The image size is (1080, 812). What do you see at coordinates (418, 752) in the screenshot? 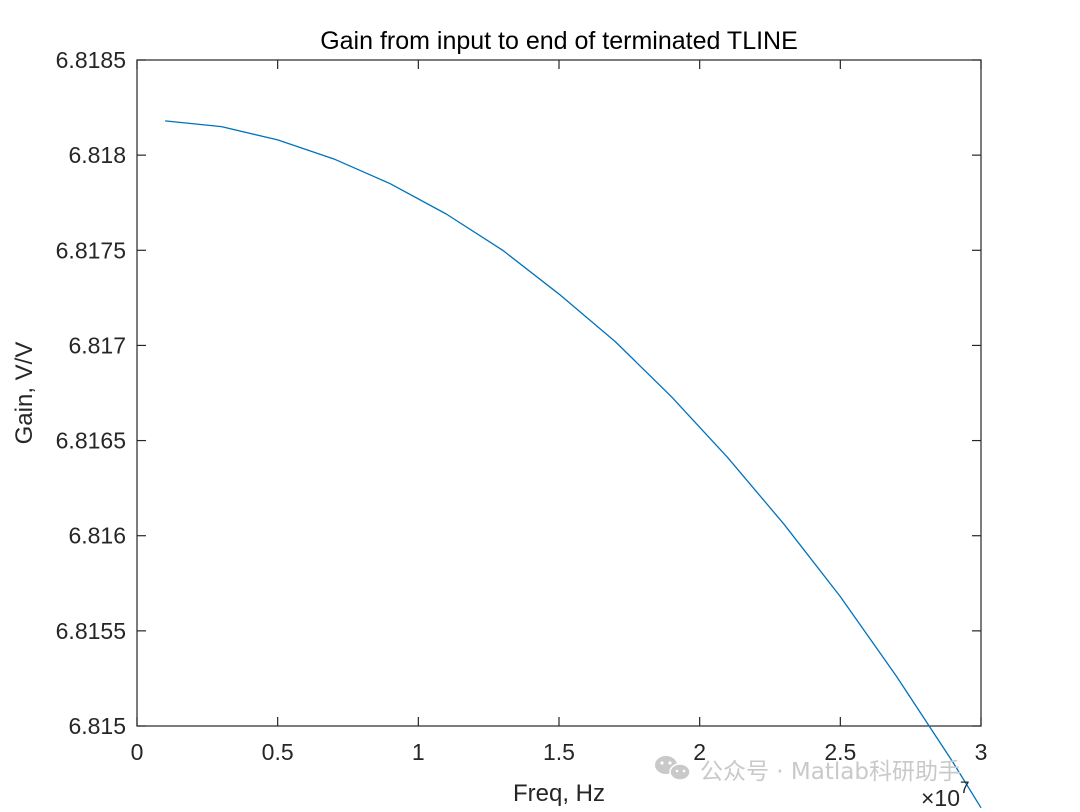
I see `x-tick-label: 1` at bounding box center [418, 752].